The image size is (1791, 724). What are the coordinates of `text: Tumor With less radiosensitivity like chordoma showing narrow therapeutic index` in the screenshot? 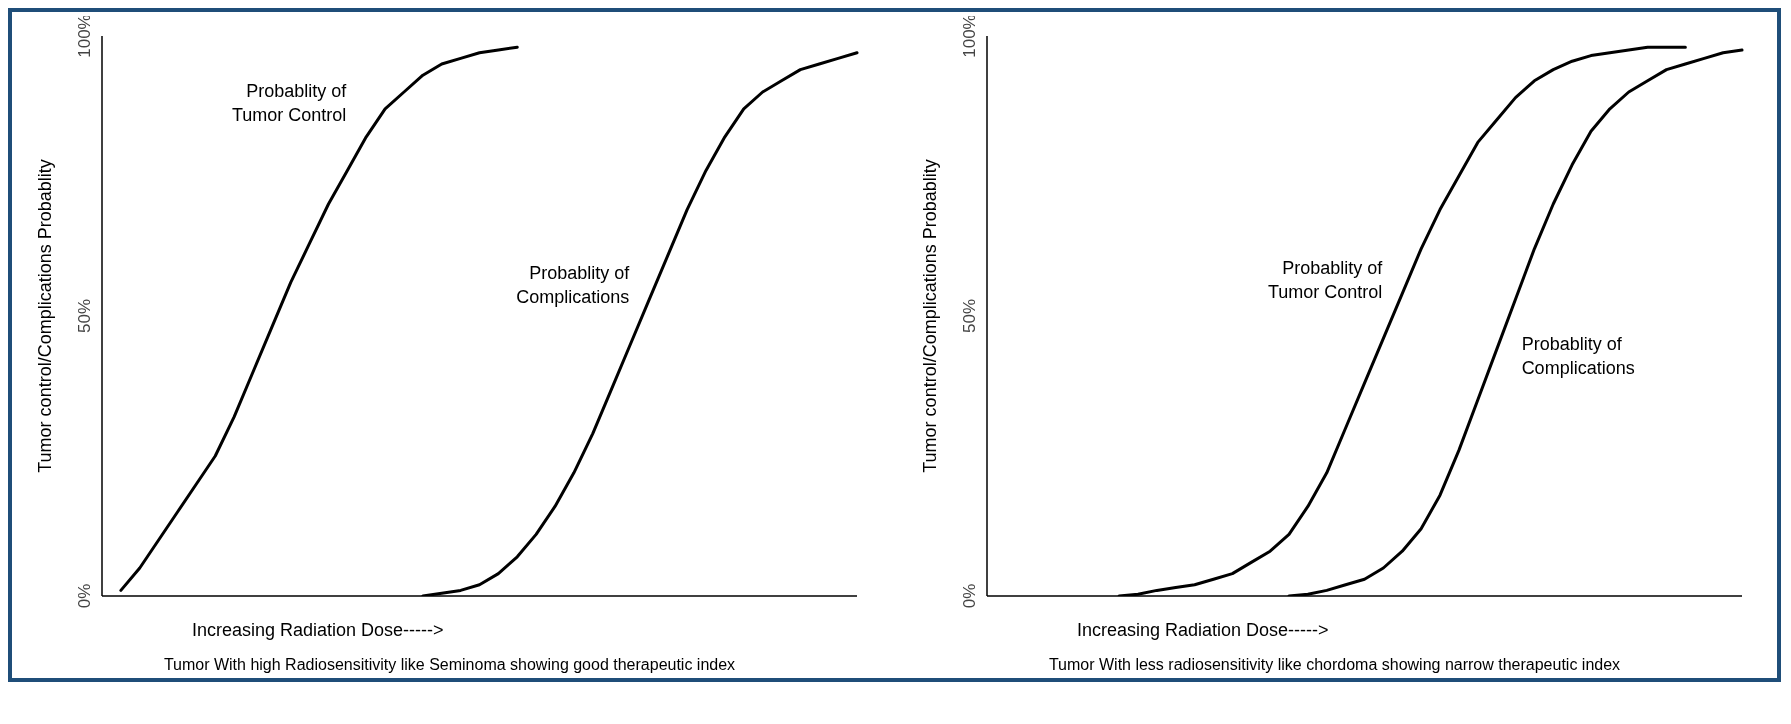 It's located at (1334, 665).